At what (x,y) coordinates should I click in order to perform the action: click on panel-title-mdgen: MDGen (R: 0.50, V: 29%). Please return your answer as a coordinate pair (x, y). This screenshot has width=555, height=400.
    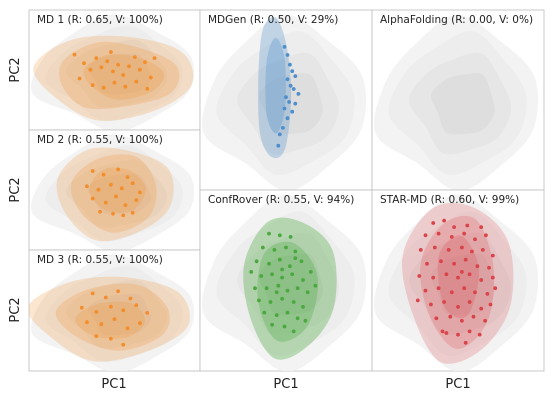
    Looking at the image, I should click on (273, 20).